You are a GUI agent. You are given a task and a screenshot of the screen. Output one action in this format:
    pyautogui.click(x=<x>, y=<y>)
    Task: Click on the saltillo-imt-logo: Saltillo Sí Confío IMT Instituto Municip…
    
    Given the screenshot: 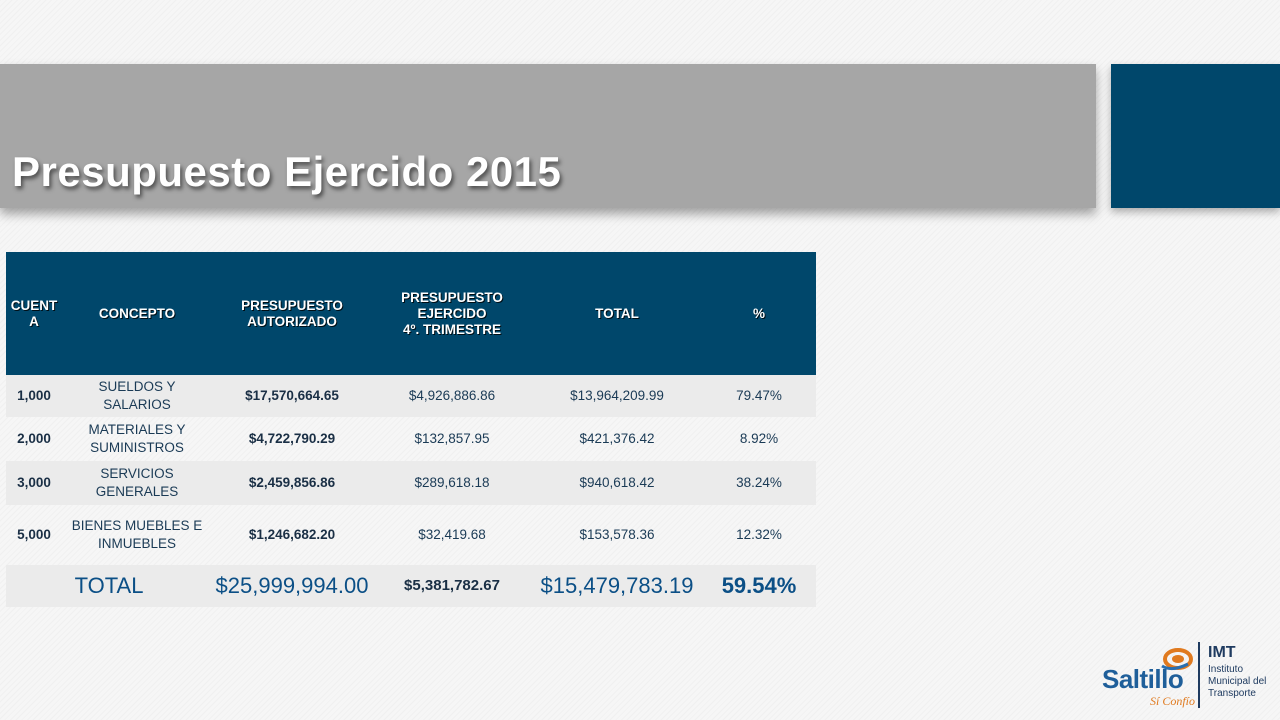 What is the action you would take?
    pyautogui.click(x=1186, y=677)
    